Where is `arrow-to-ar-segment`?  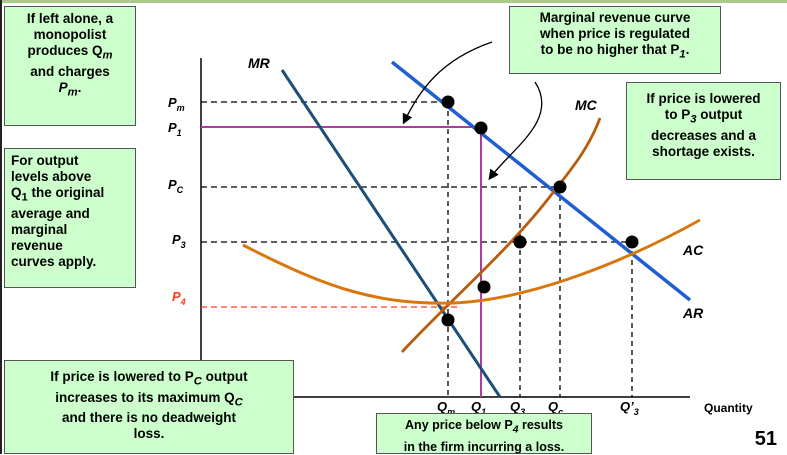 arrow-to-ar-segment is located at coordinates (515, 131).